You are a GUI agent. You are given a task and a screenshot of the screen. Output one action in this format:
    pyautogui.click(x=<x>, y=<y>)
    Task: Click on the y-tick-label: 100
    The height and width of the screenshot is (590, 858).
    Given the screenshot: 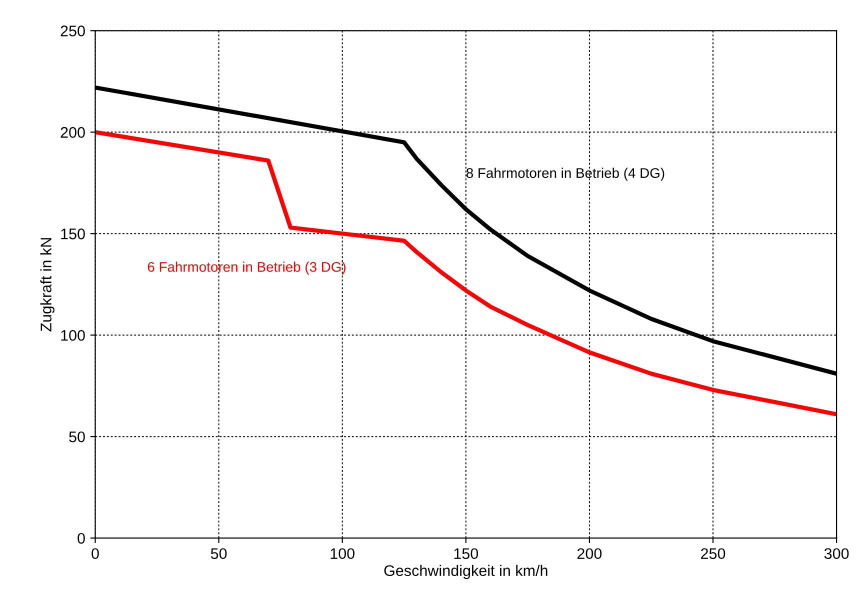 What is the action you would take?
    pyautogui.click(x=73, y=335)
    